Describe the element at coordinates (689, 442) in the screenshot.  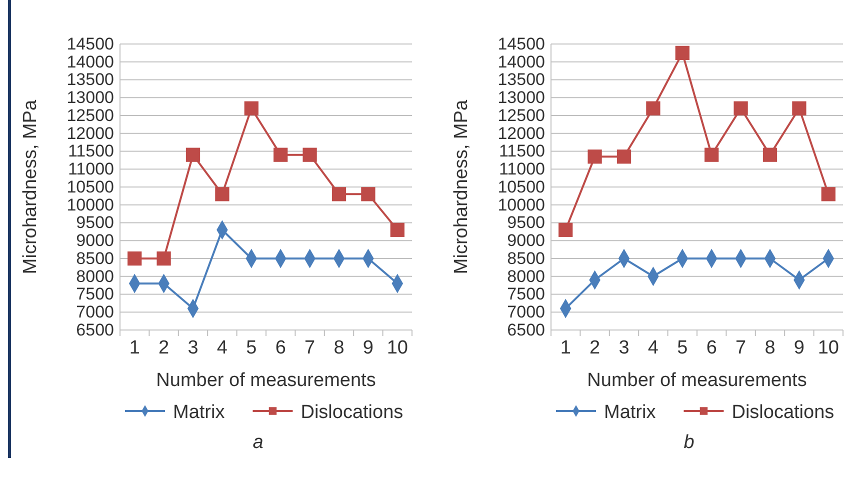
I see `text: b` at that location.